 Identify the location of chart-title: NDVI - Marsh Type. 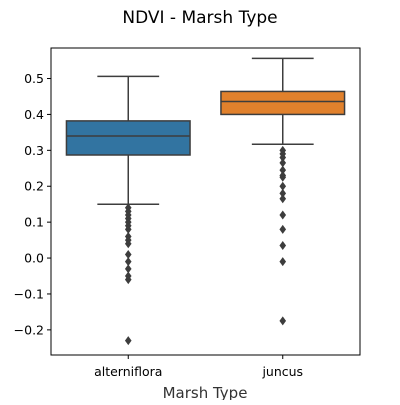
(199, 18).